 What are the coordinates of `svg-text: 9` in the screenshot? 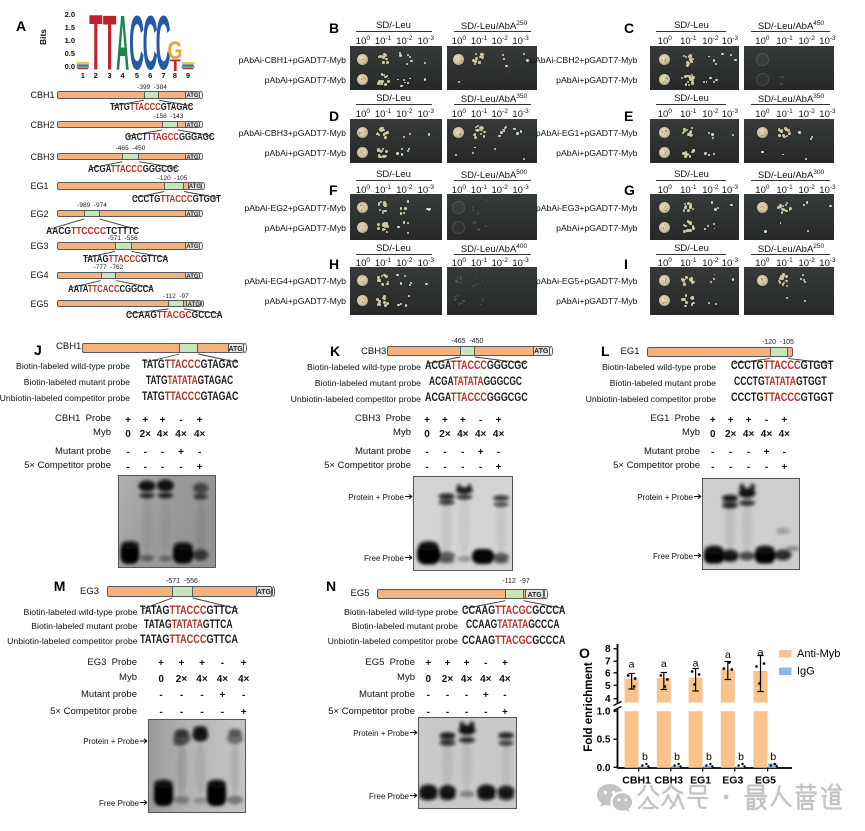 It's located at (188, 75).